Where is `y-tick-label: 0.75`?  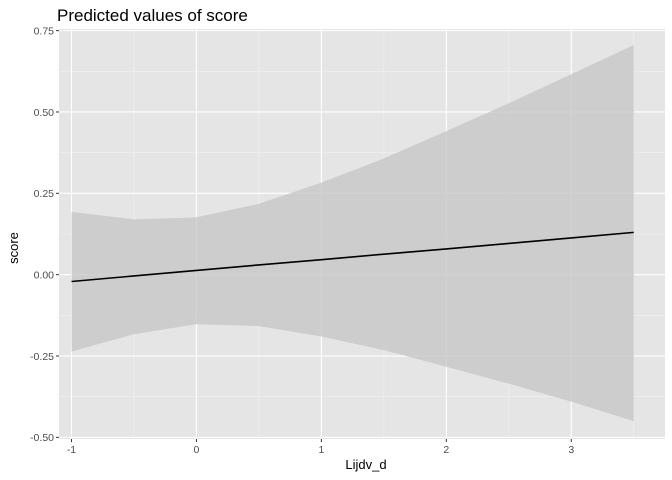 y-tick-label: 0.75 is located at coordinates (44, 31).